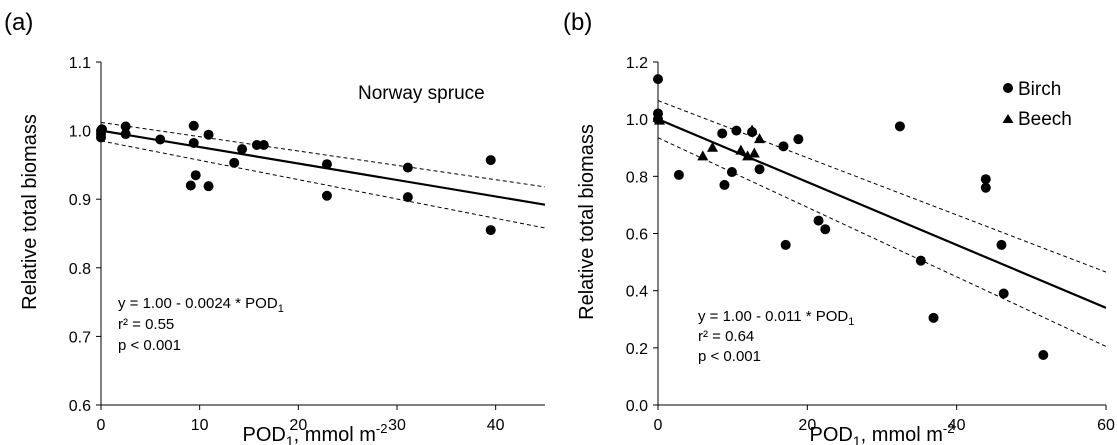 The width and height of the screenshot is (1117, 445). I want to click on lines-a, so click(323, 175).